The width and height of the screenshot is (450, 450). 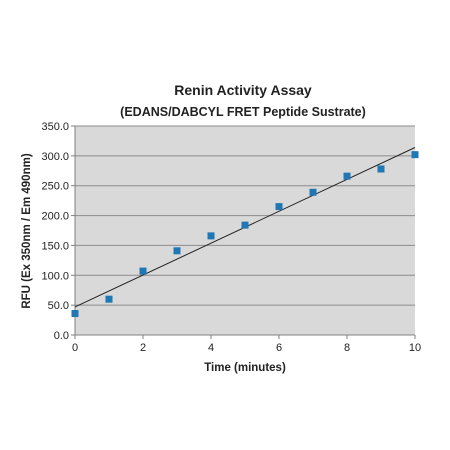 What do you see at coordinates (55, 217) in the screenshot?
I see `y-tick-label: 200.0` at bounding box center [55, 217].